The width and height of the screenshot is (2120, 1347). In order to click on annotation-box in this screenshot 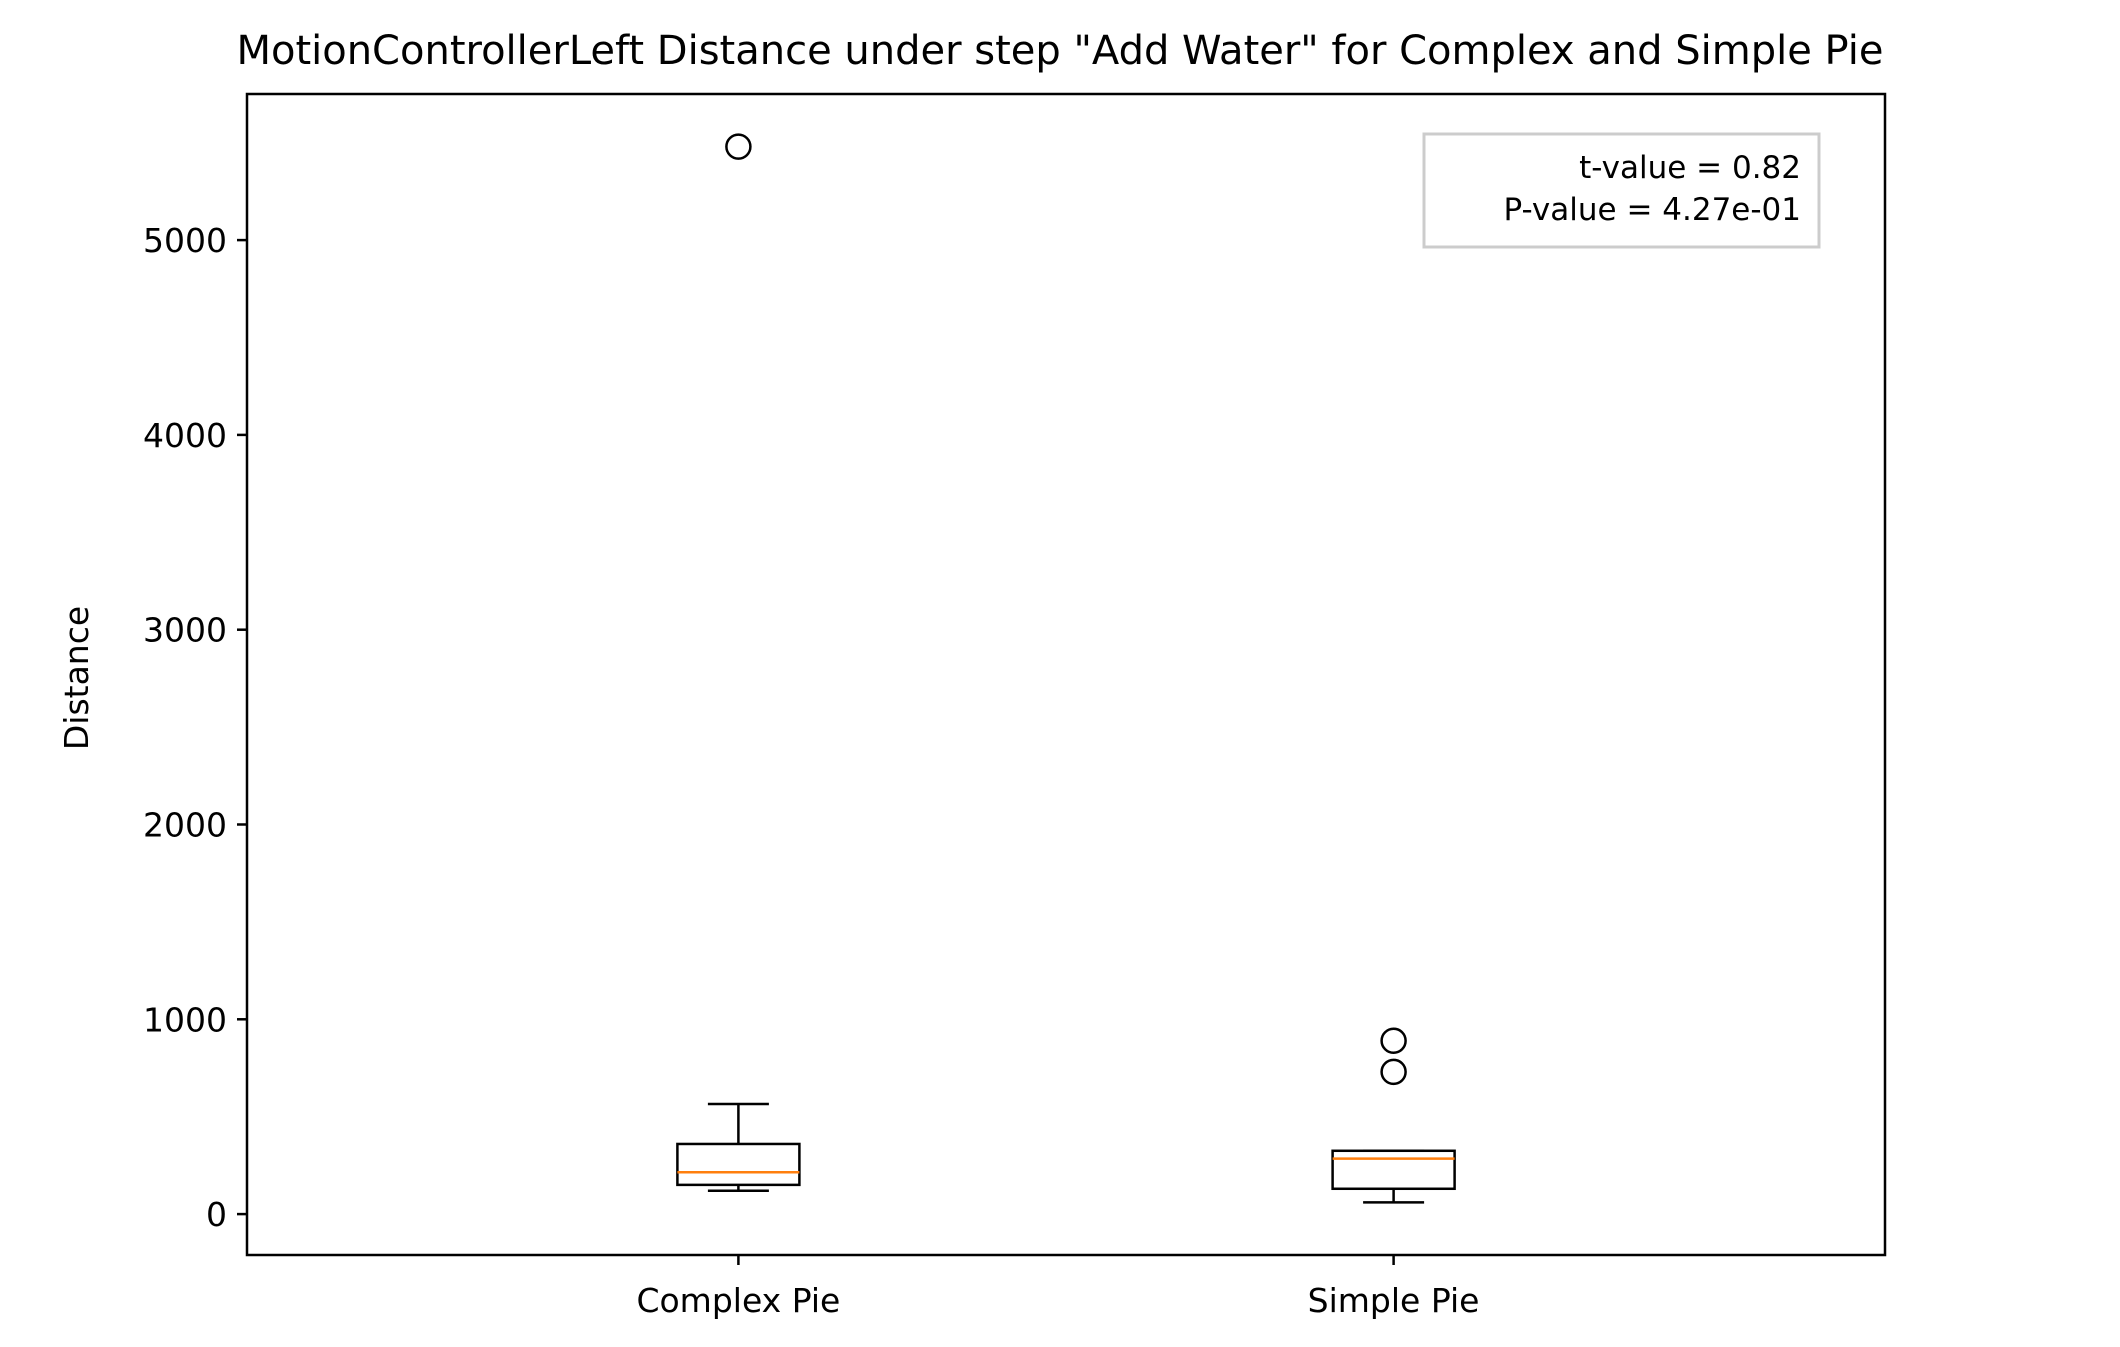, I will do `click(1621, 190)`.